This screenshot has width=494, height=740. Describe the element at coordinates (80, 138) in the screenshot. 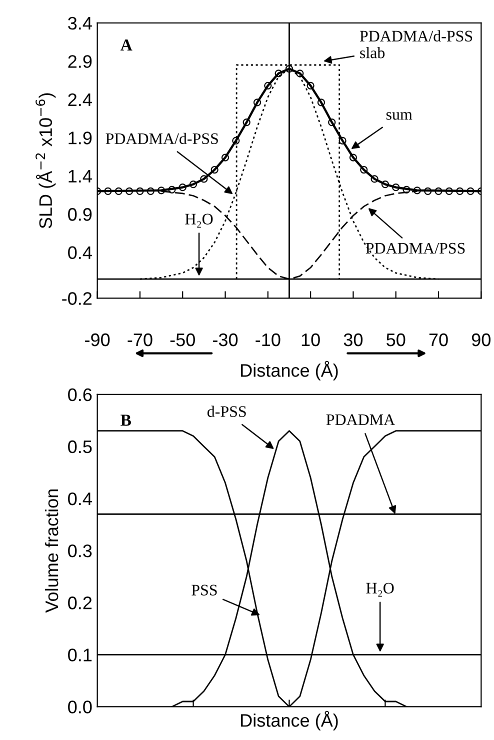

I see `y-tick-label: 1.9` at that location.